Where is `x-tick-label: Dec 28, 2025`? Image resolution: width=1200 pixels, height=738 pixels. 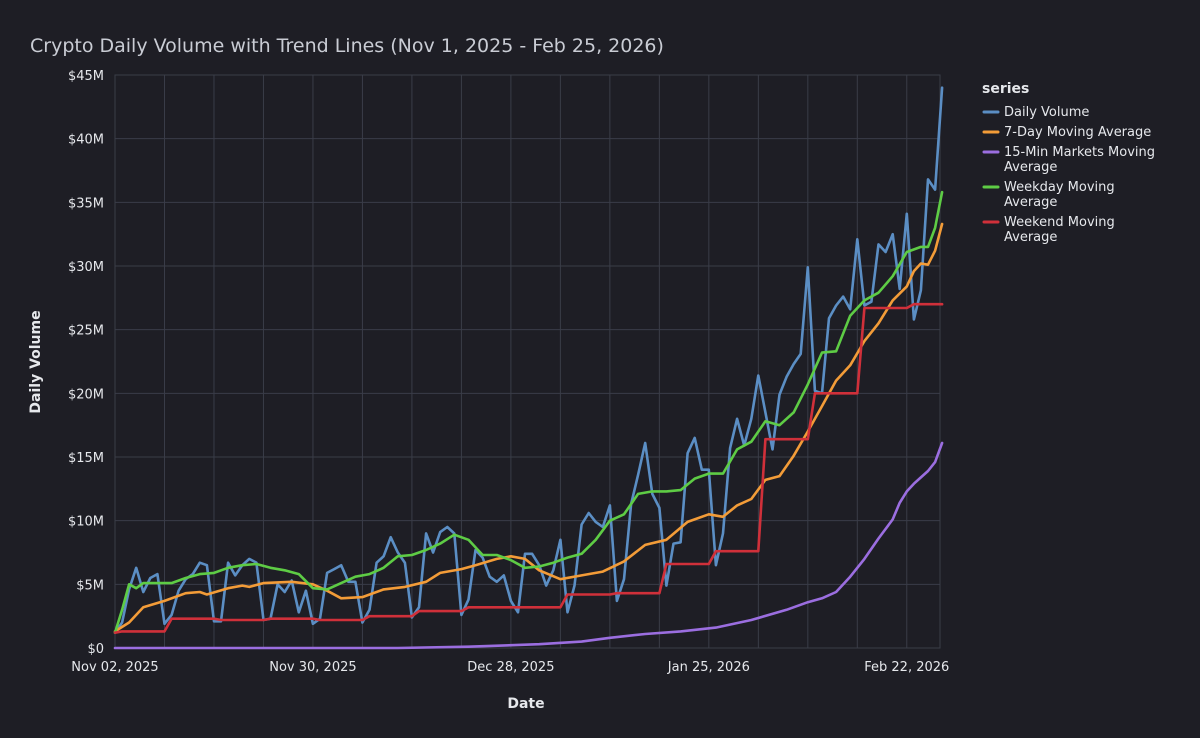 x-tick-label: Dec 28, 2025 is located at coordinates (510, 667).